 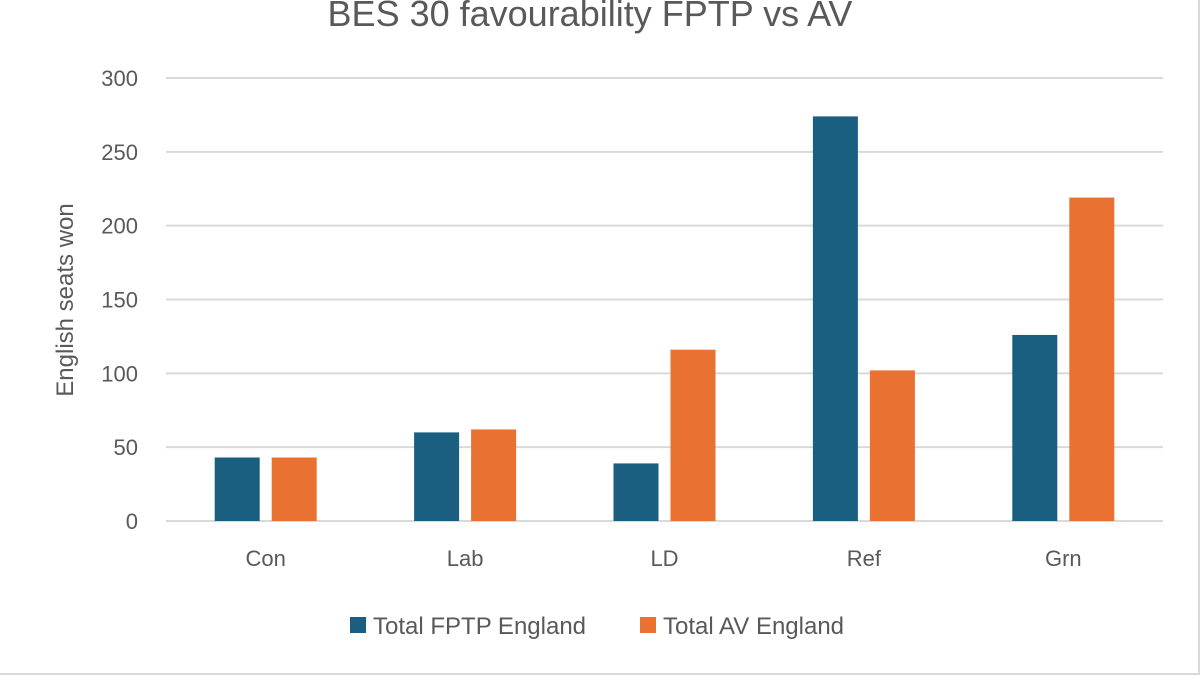 What do you see at coordinates (119, 152) in the screenshot?
I see `y-tick-label: 250` at bounding box center [119, 152].